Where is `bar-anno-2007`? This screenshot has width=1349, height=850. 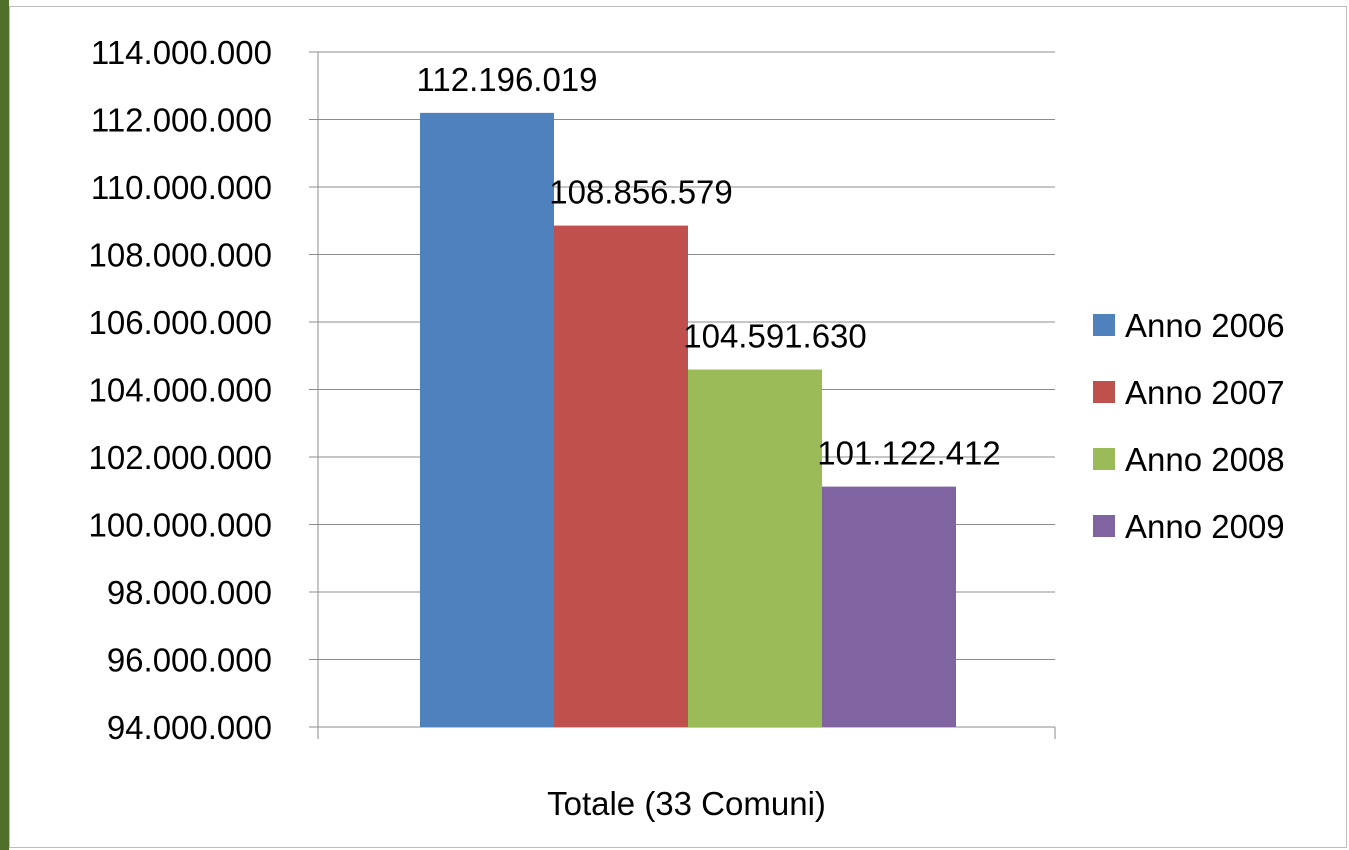 bar-anno-2007 is located at coordinates (621, 476).